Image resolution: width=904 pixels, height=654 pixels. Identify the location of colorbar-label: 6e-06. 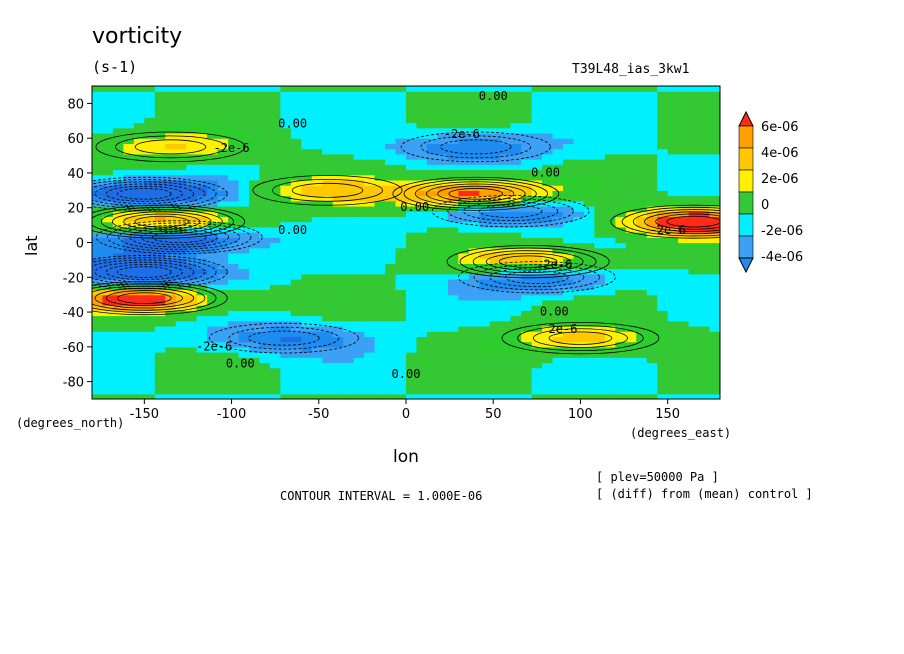
(780, 127).